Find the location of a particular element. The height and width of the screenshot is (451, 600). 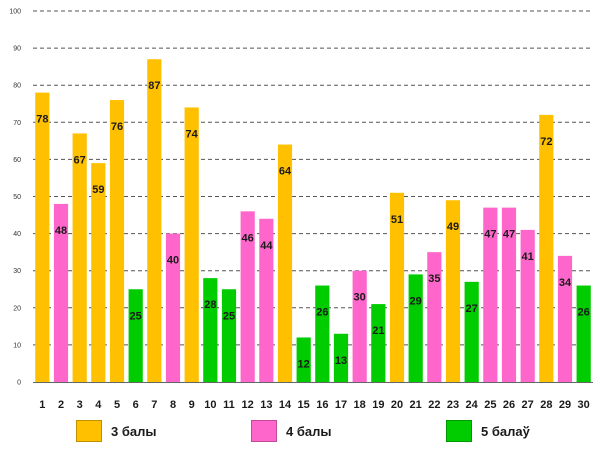

y-tick-label: 20 is located at coordinates (17, 308).